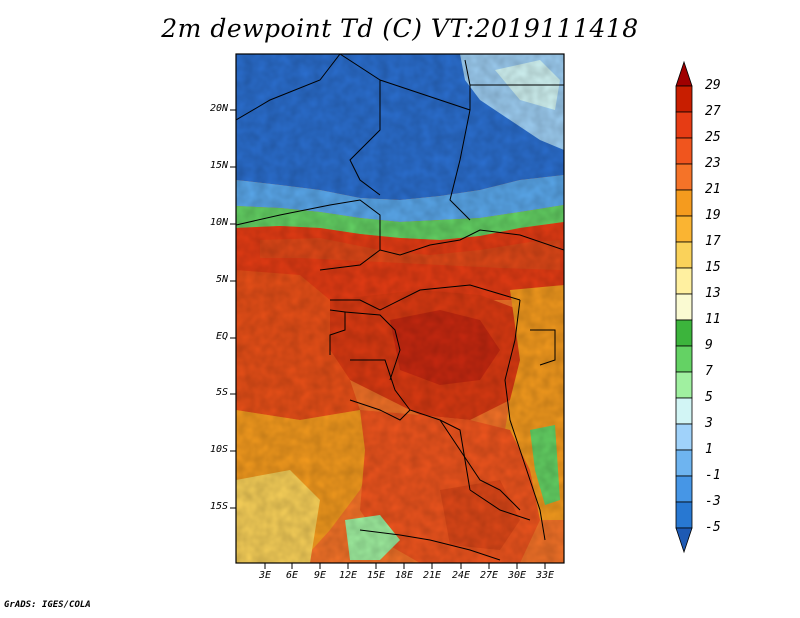  I want to click on colorbar-label: 9, so click(709, 345).